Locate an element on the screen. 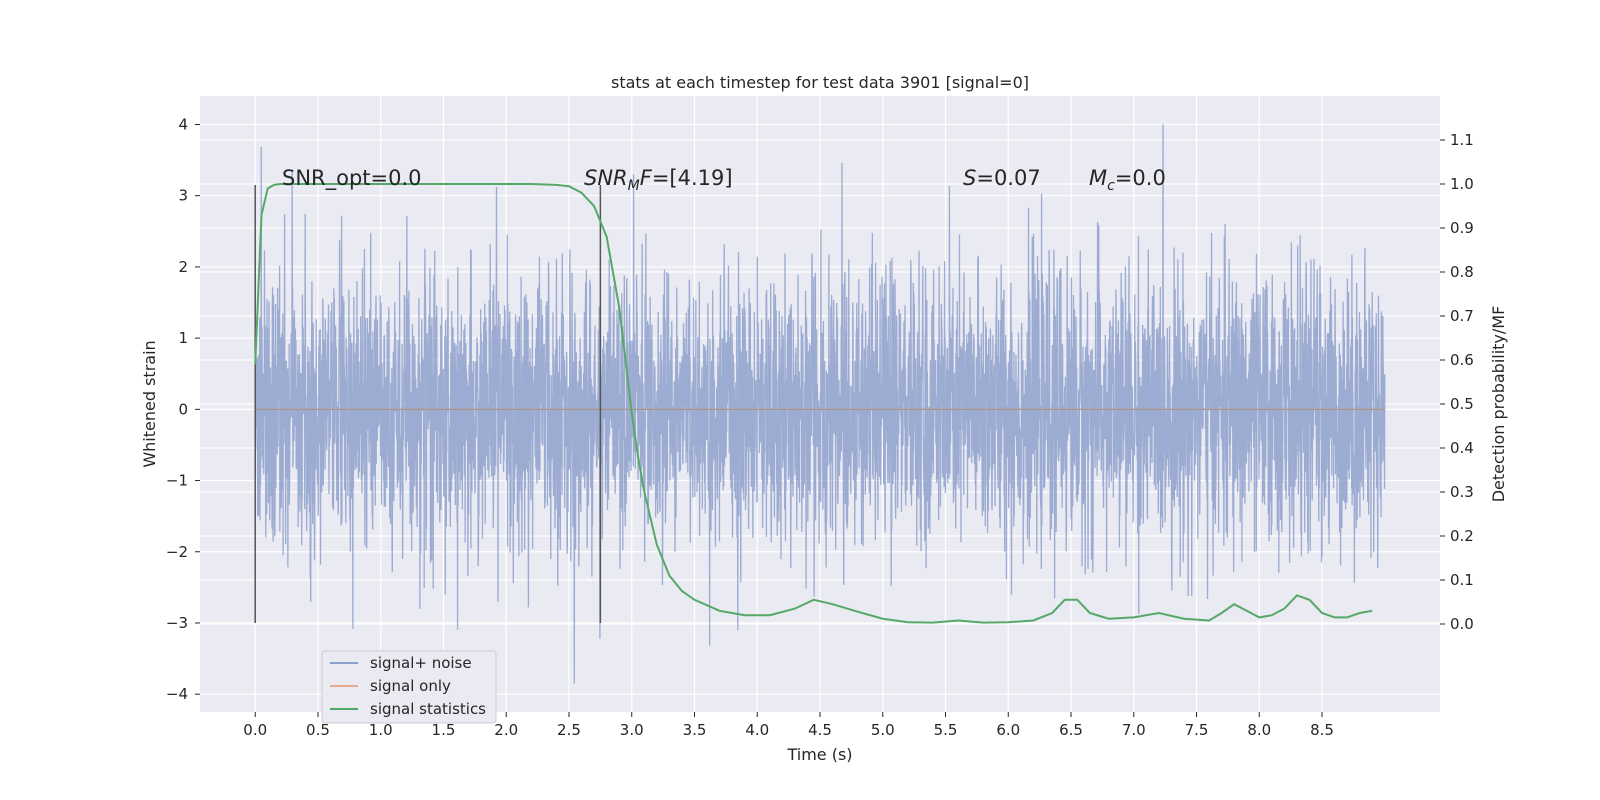 This screenshot has width=1600, height=800. y-right-axis-label: Detection probability/MF is located at coordinates (1498, 404).